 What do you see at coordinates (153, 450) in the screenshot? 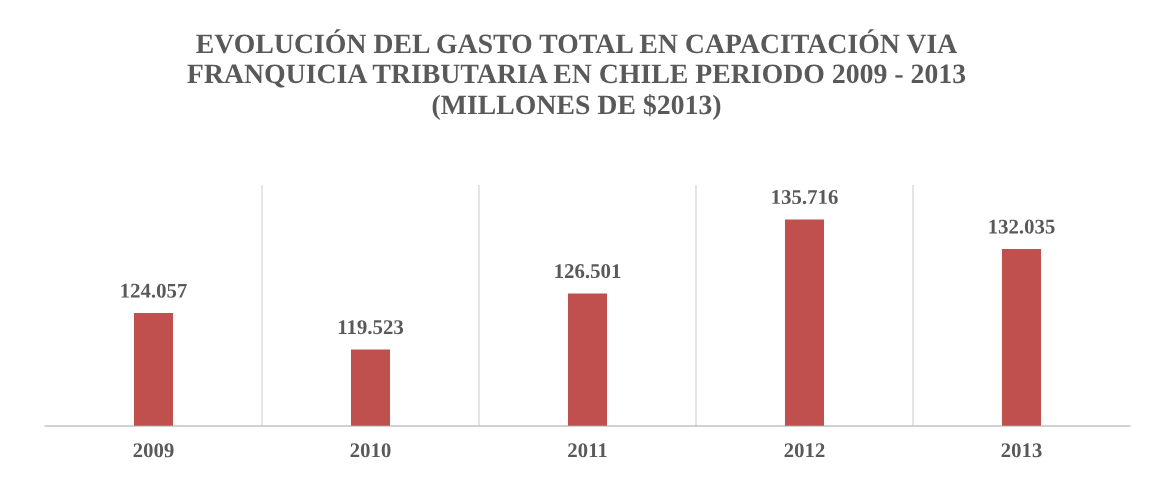
I see `x-tick-label: 2009` at bounding box center [153, 450].